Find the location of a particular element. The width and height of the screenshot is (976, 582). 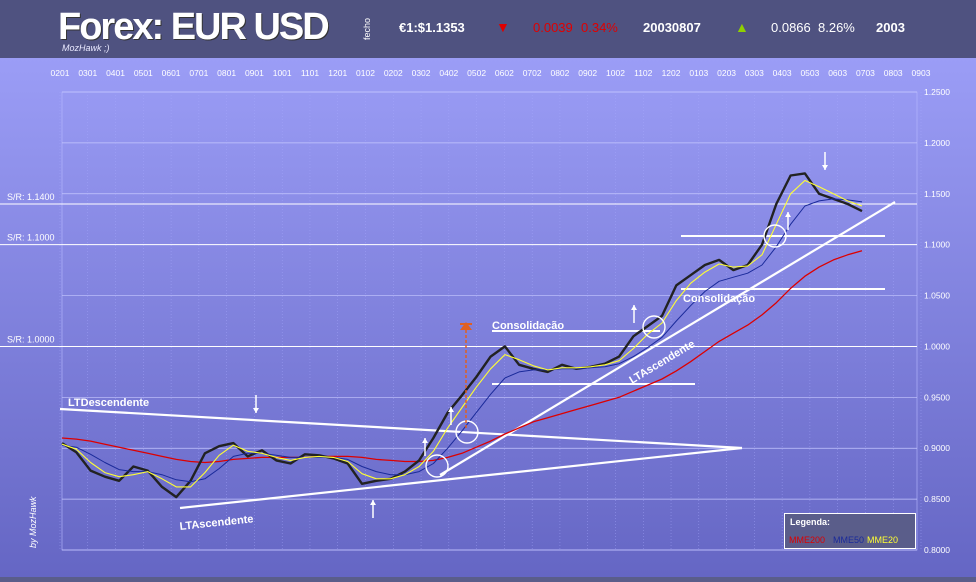

x-tick-label: 0301 is located at coordinates (87, 73).